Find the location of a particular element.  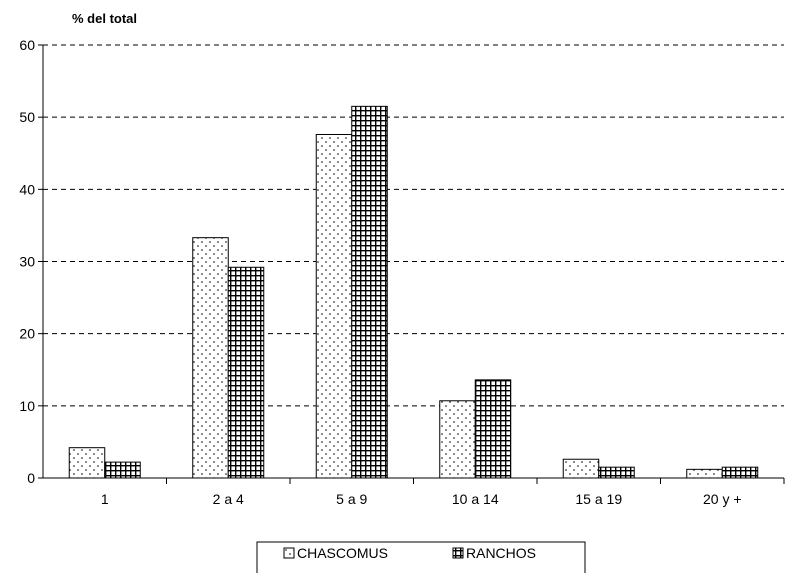

x-tick-label: 2 a 4 is located at coordinates (228, 499).